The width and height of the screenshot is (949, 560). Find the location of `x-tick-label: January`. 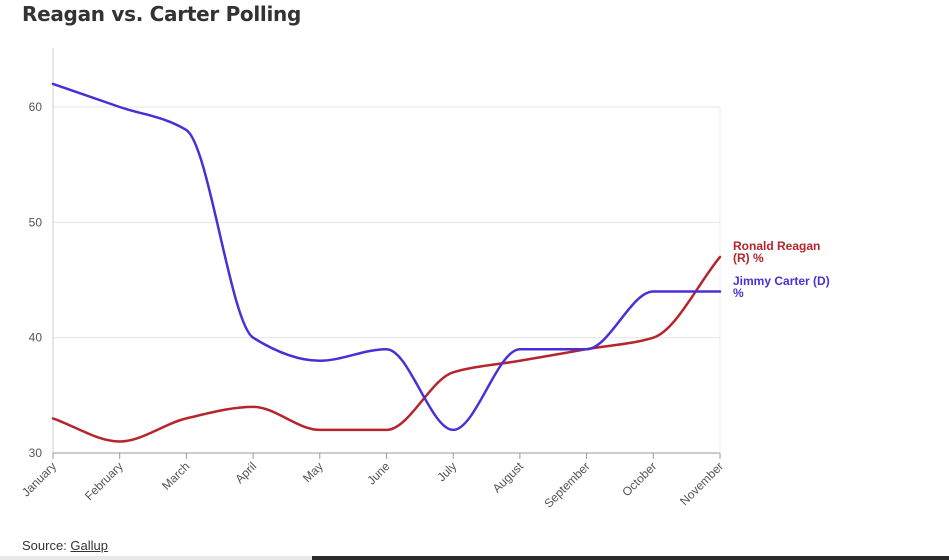

x-tick-label: January is located at coordinates (39, 479).